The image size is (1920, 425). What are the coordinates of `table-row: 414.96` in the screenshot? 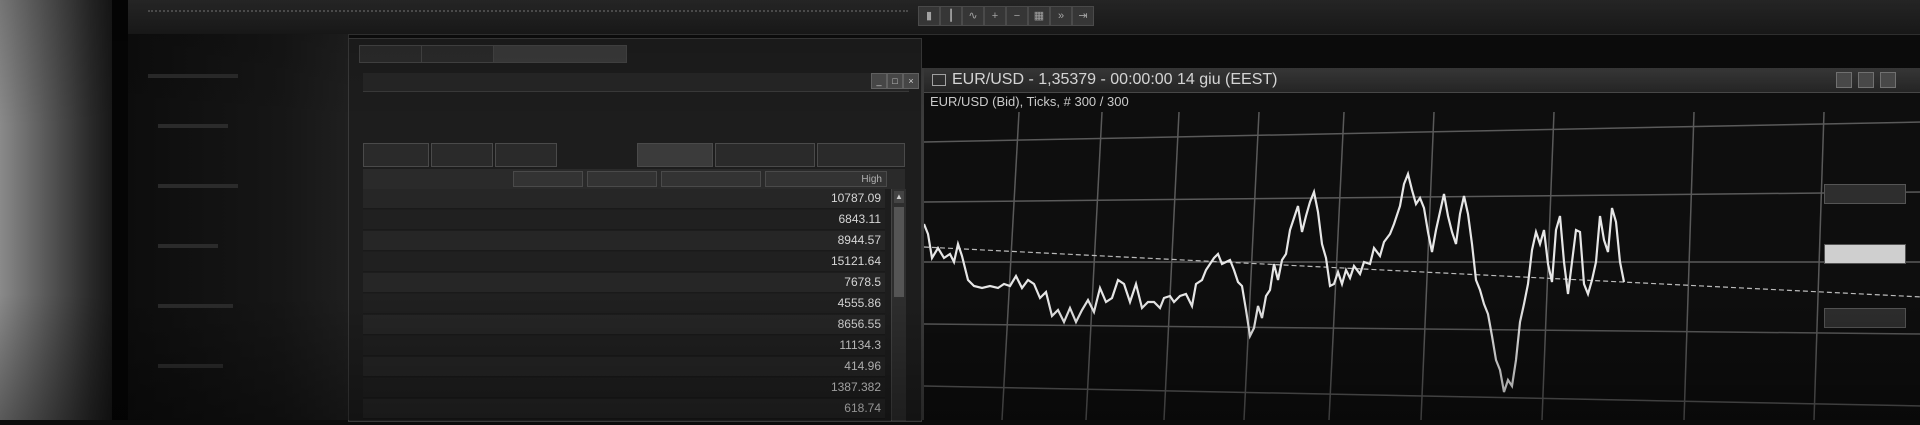 It's located at (624, 367).